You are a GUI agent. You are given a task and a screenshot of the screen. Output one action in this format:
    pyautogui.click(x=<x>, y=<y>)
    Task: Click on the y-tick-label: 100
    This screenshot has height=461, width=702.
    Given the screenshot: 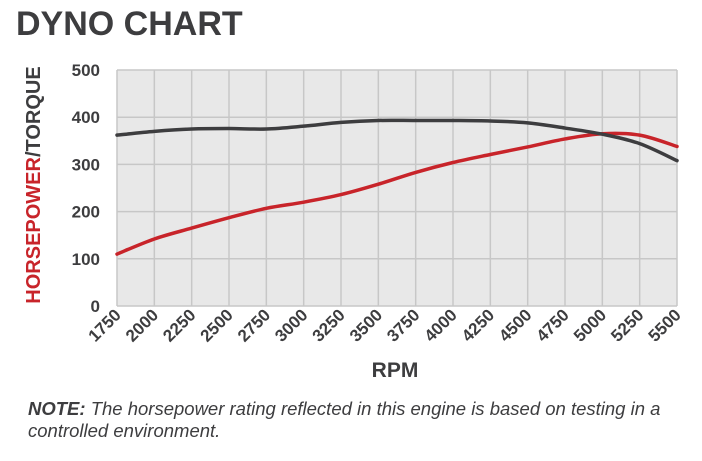 What is the action you would take?
    pyautogui.click(x=86, y=259)
    